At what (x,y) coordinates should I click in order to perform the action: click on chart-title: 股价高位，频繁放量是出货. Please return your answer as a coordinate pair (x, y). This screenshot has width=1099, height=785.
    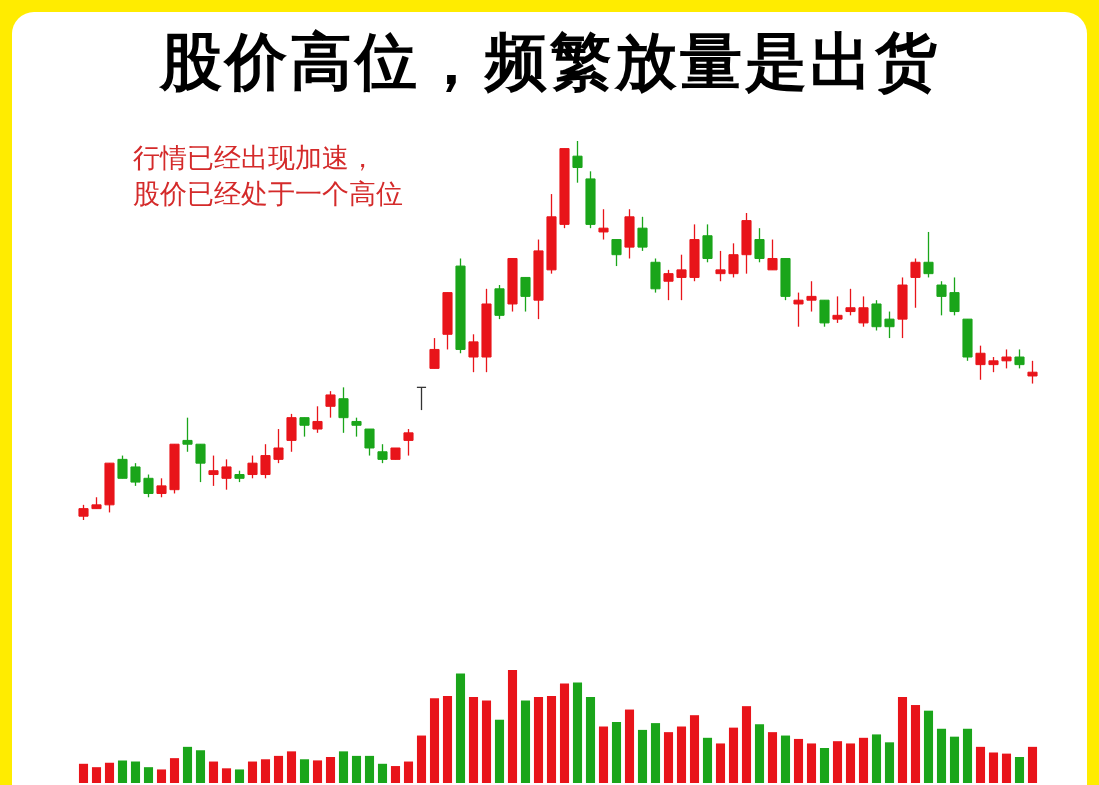
    Looking at the image, I should click on (549, 62).